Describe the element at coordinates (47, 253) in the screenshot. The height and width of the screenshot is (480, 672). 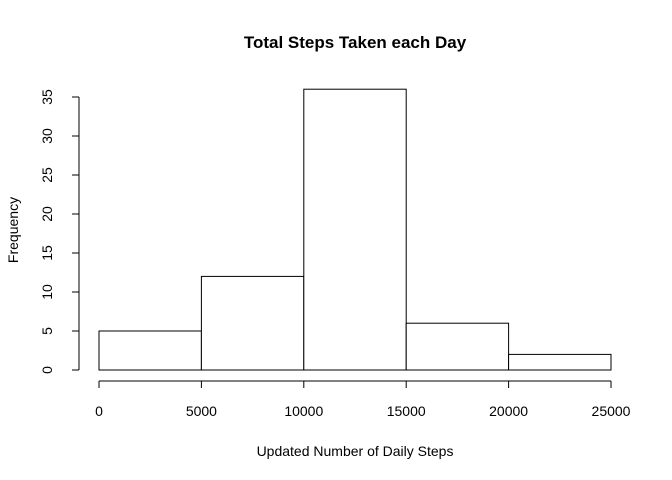
I see `y-tick-label: 15` at that location.